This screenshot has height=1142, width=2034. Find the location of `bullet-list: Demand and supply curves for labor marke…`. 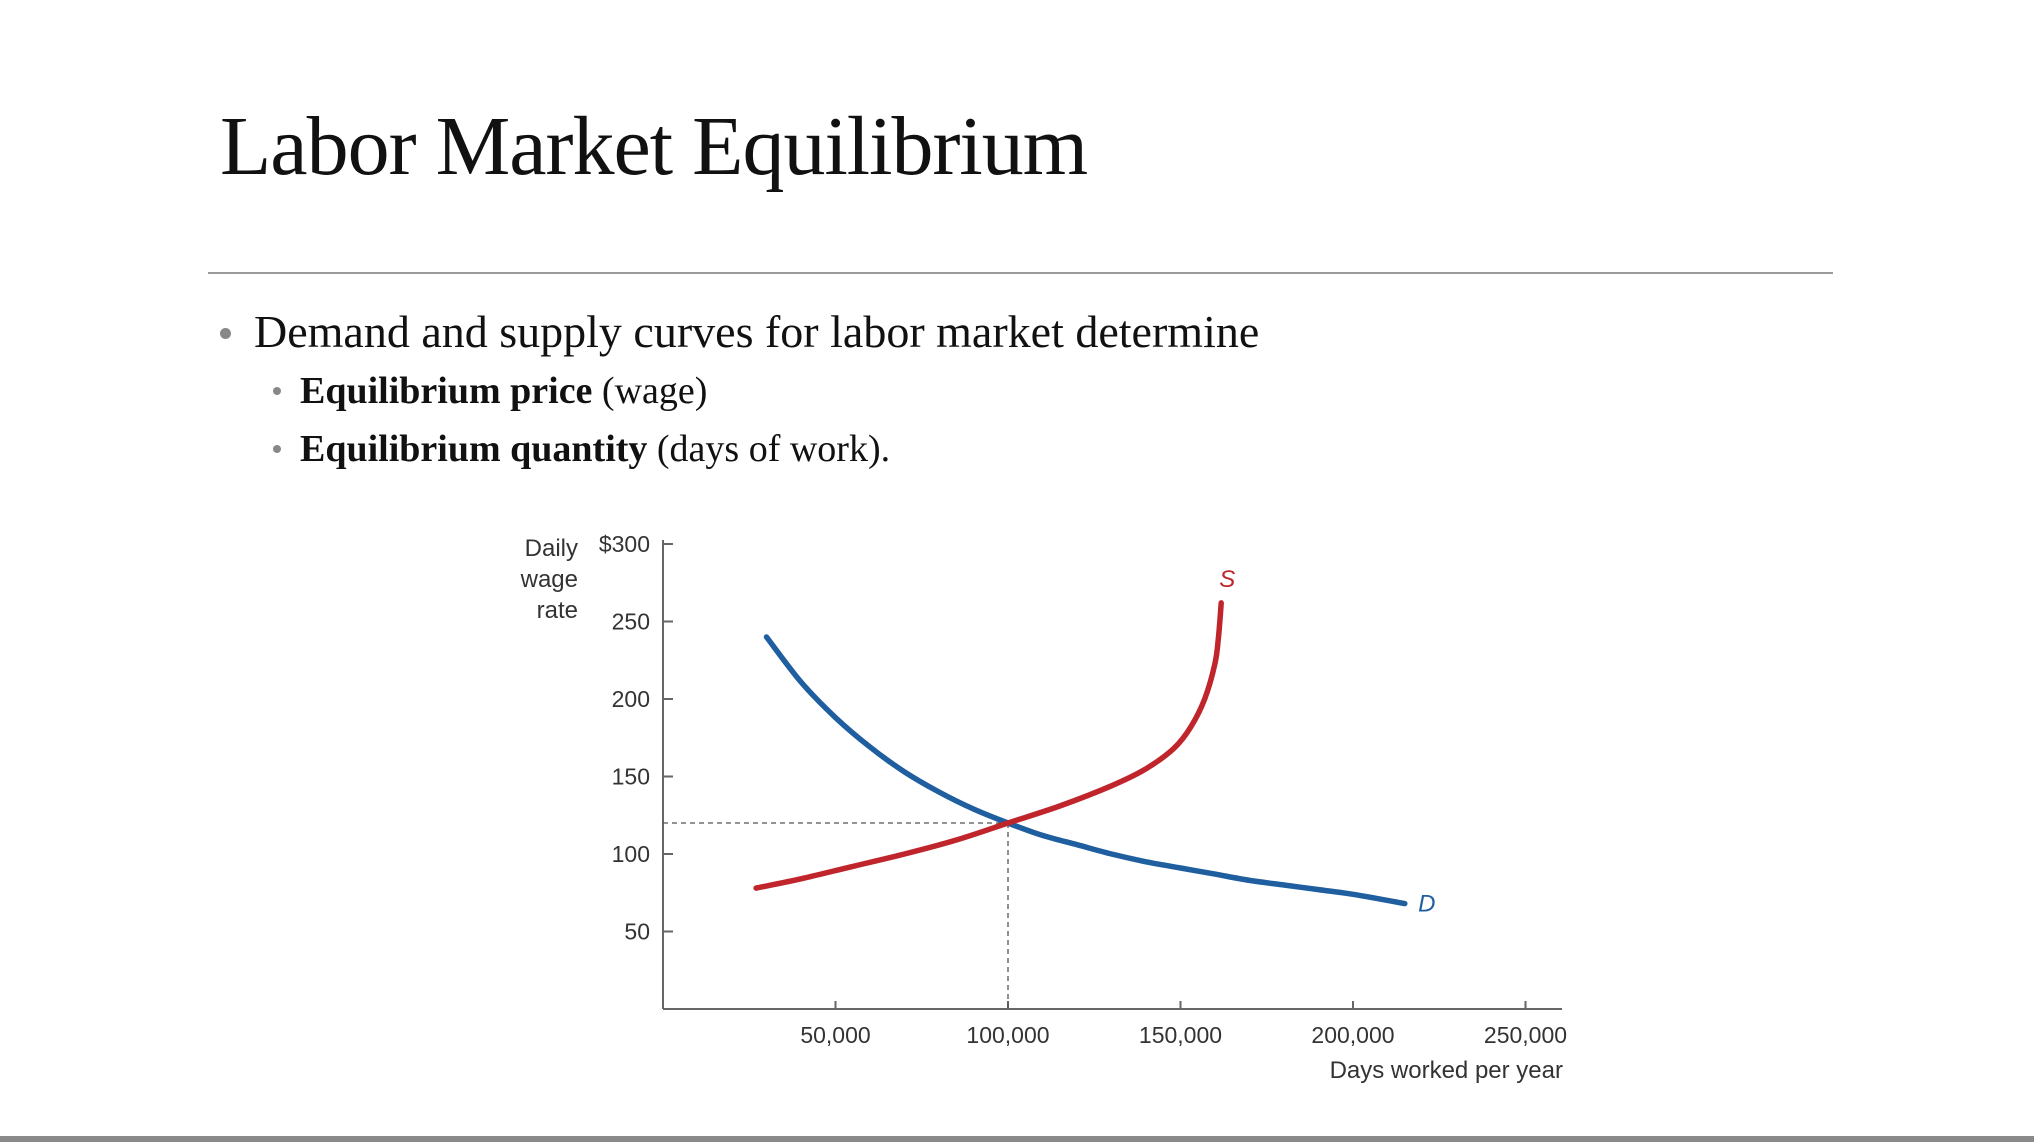

bullet-list: Demand and supply curves for labor marke… is located at coordinates (738, 390).